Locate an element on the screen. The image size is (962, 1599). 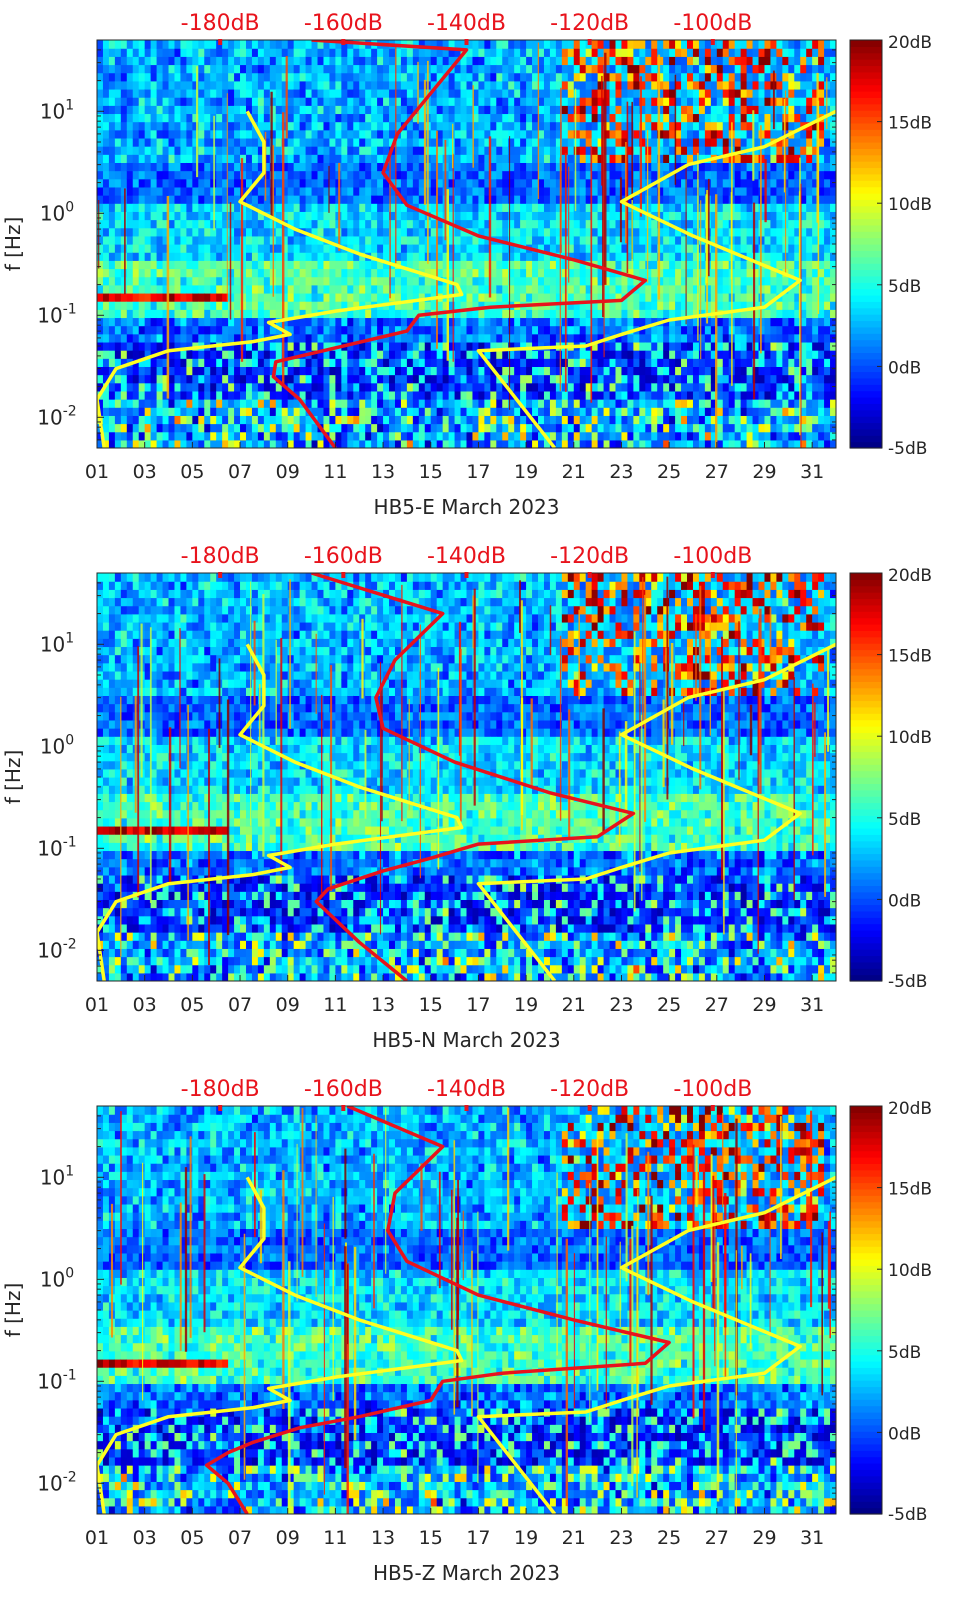
colorbar-tick-label: 20dB is located at coordinates (910, 576).